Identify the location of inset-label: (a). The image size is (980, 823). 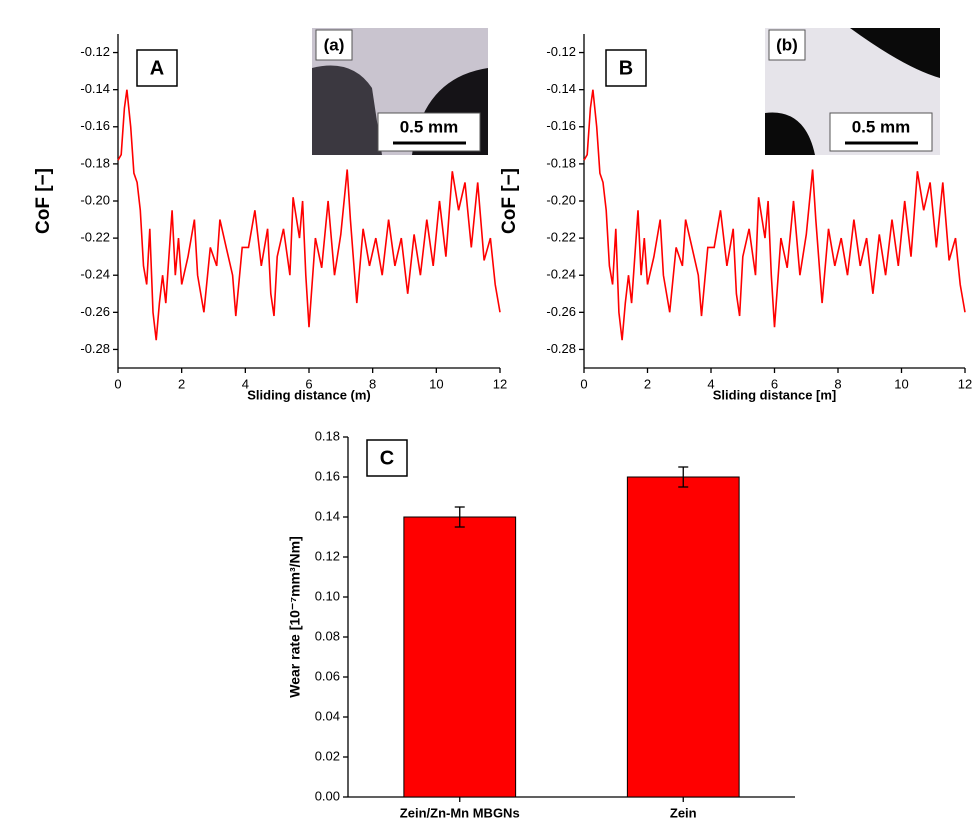
(334, 44).